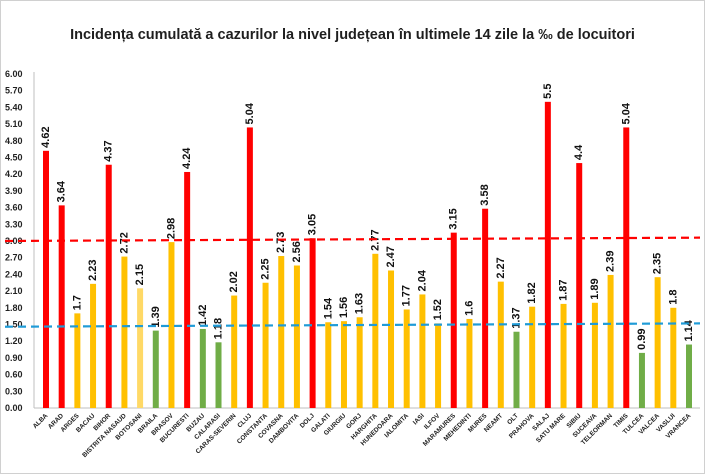  What do you see at coordinates (344, 307) in the screenshot?
I see `data-label: 1.56` at bounding box center [344, 307].